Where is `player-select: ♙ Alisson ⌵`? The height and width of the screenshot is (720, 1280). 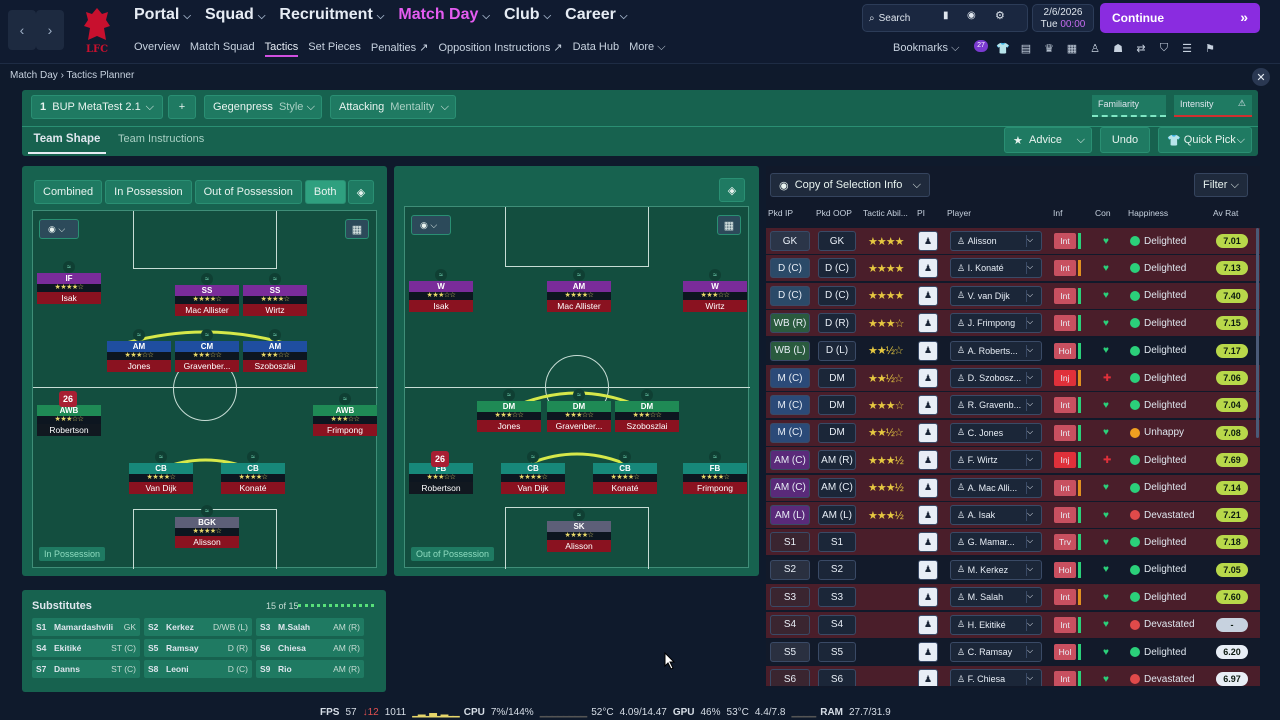
player-select: ♙ Alisson ⌵ is located at coordinates (996, 241).